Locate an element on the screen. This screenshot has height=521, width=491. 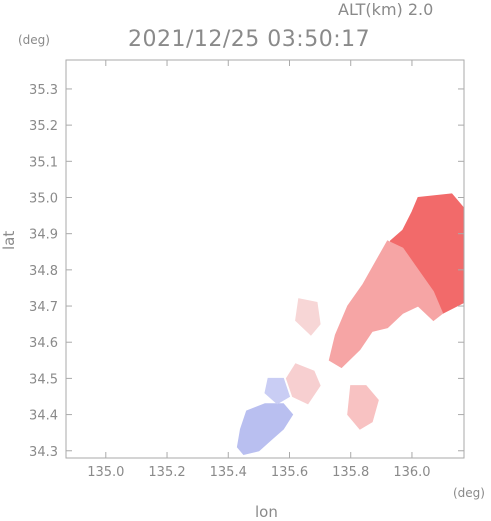
y-axis-unit: (deg) is located at coordinates (34, 40).